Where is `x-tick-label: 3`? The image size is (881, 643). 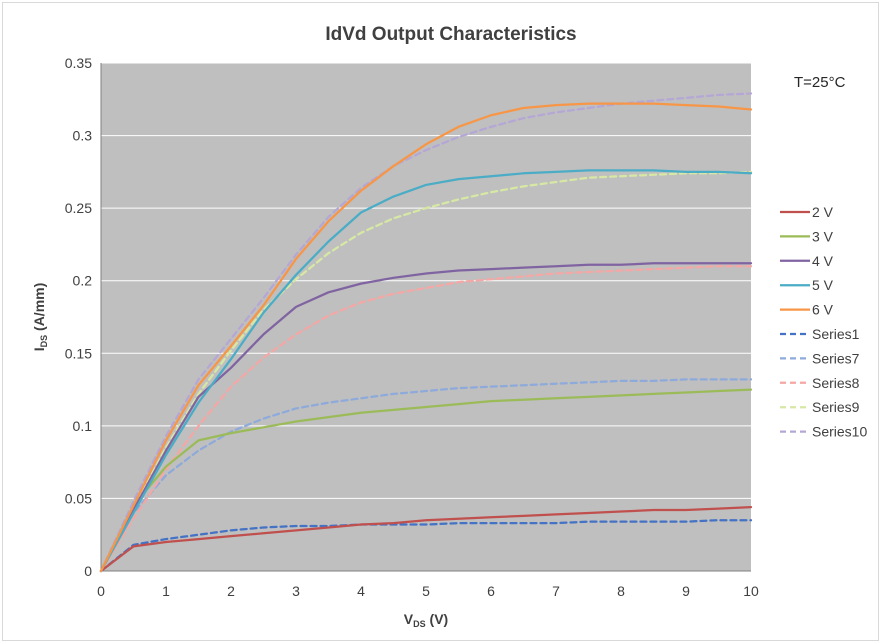
x-tick-label: 3 is located at coordinates (296, 591).